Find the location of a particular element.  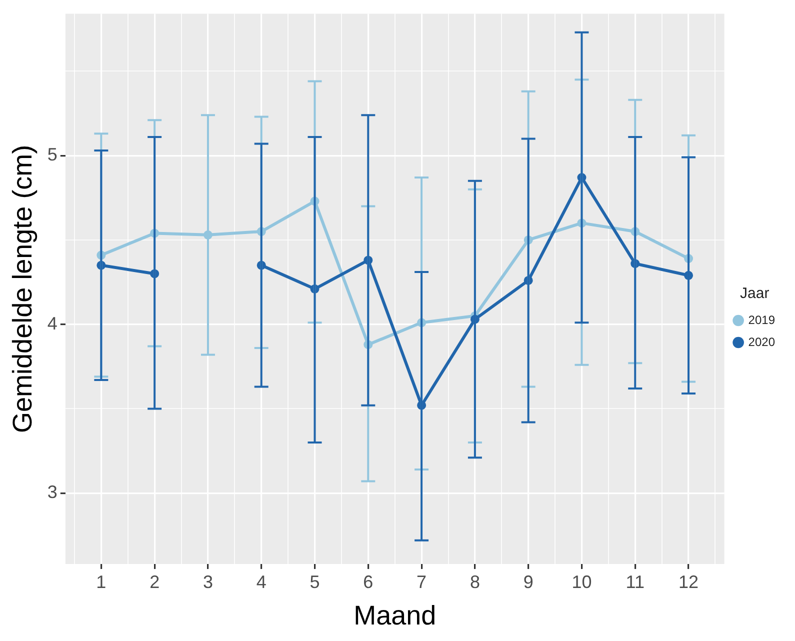

y-tick-label: 3 is located at coordinates (52, 492).